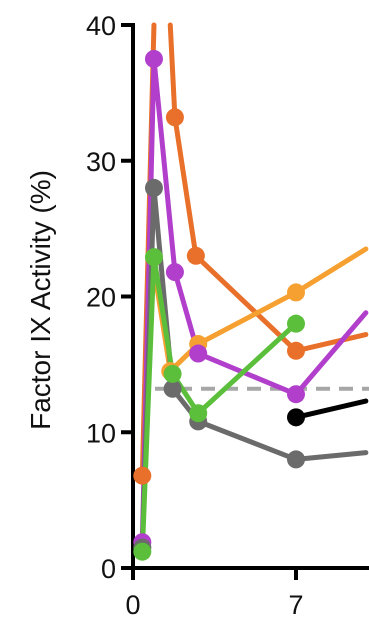 The height and width of the screenshot is (625, 369). Describe the element at coordinates (101, 162) in the screenshot. I see `y-tick-label: 30` at that location.